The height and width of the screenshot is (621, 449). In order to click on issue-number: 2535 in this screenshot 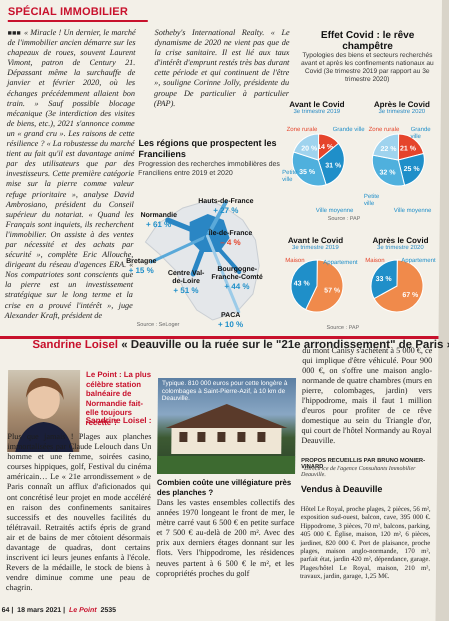, I will do `click(108, 610)`.